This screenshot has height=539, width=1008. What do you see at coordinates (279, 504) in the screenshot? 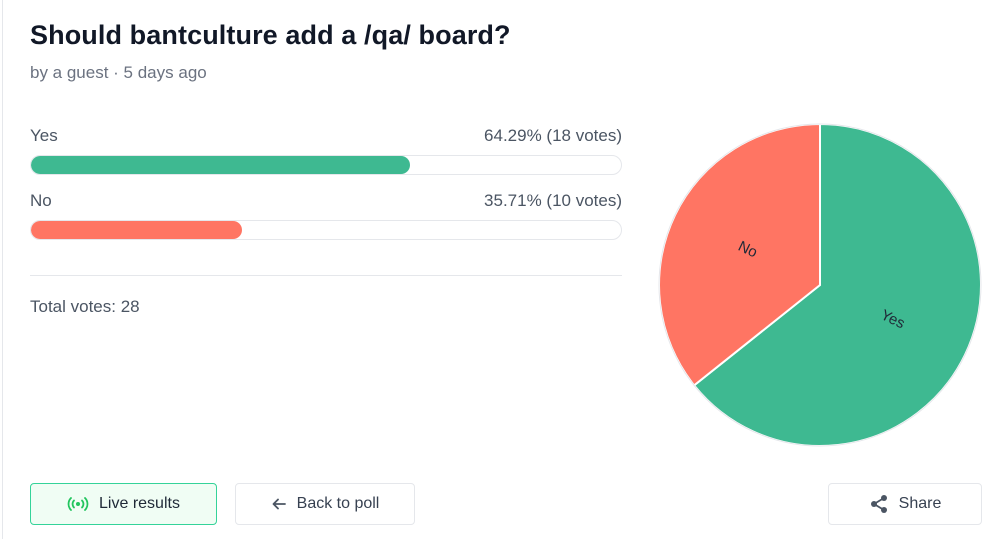
I see `arrow-left-icon` at bounding box center [279, 504].